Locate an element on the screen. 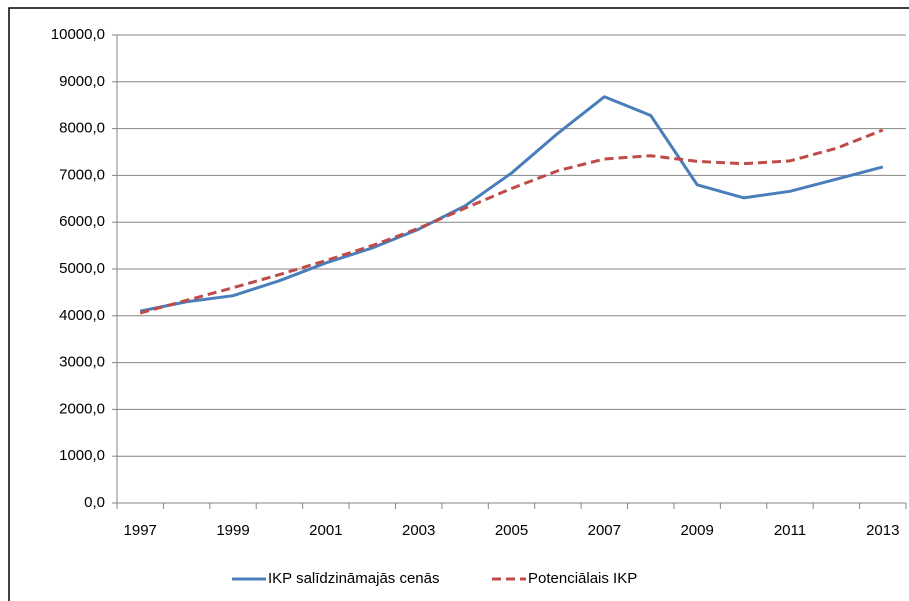  x-tick-label: 2011 is located at coordinates (790, 530).